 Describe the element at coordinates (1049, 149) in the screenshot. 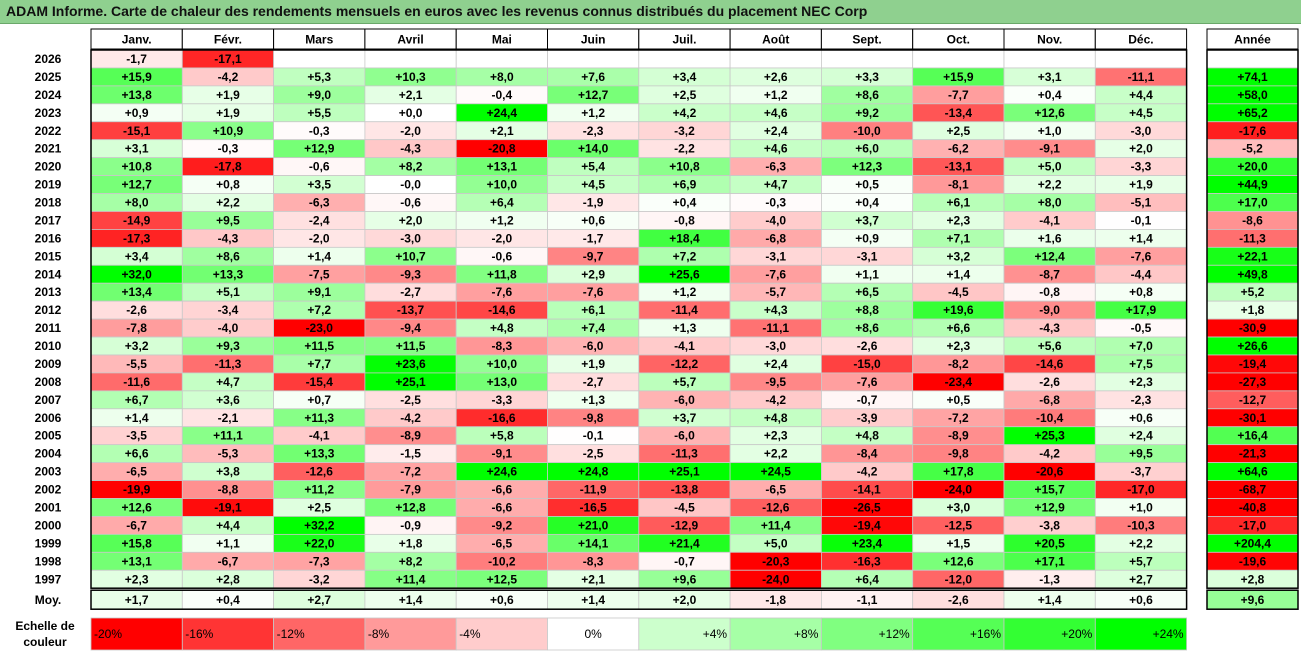

I see `heat-cell-value: -9,1` at that location.